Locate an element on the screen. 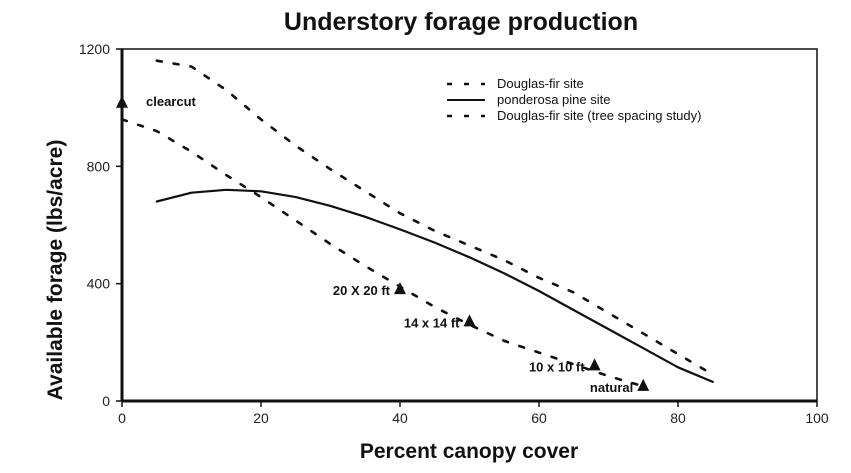 This screenshot has width=851, height=473. y-tick-label: 400 is located at coordinates (99, 284).